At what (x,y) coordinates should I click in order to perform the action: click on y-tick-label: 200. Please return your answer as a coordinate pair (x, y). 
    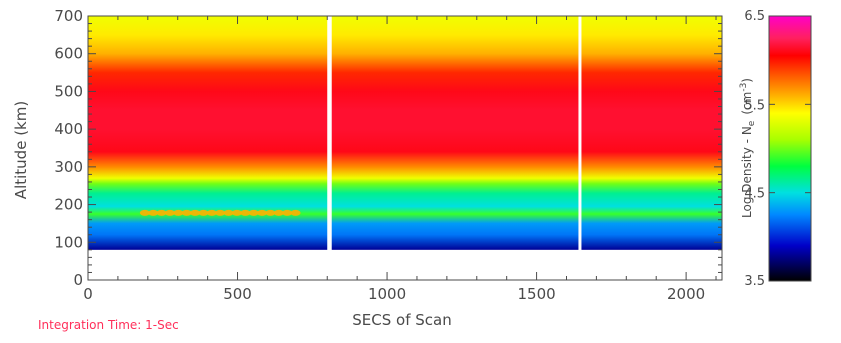
    Looking at the image, I should click on (68, 205).